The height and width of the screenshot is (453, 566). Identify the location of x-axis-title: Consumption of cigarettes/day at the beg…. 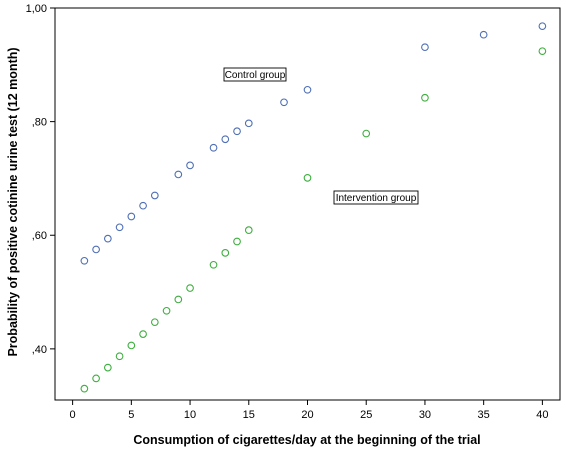
(306, 440).